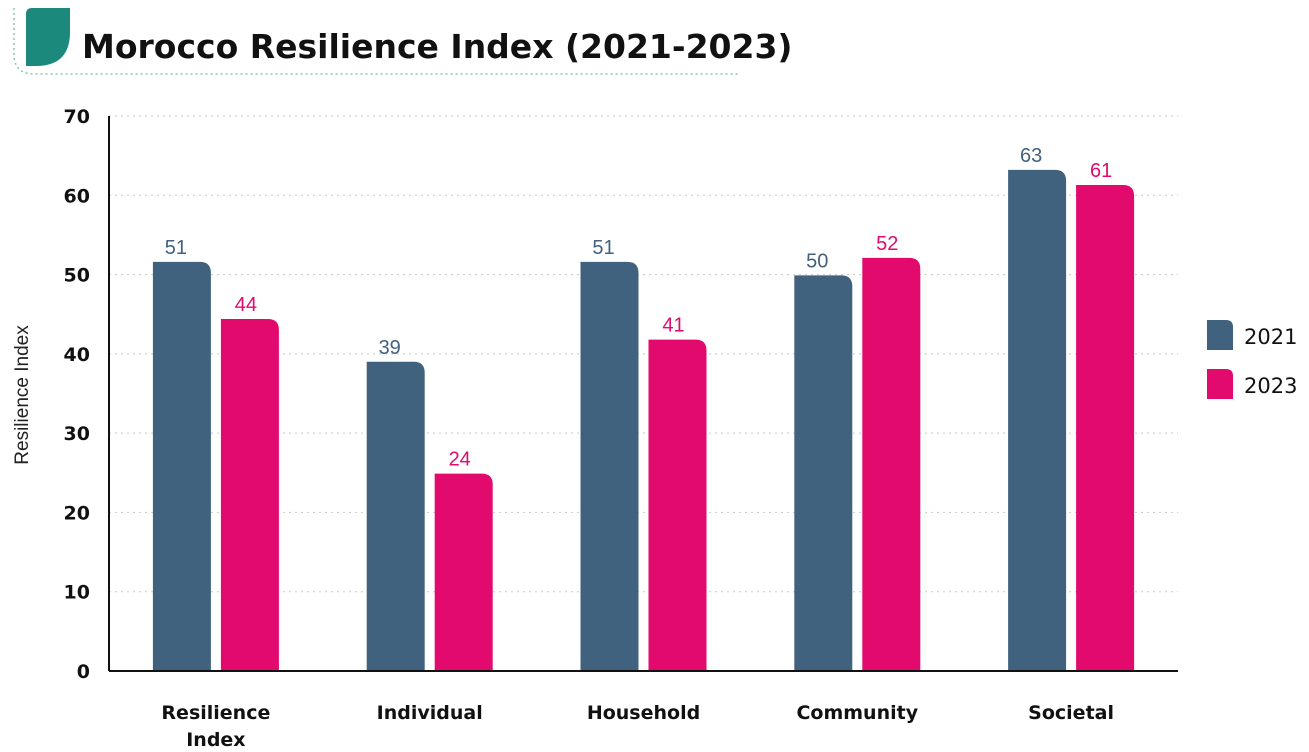 Image resolution: width=1309 pixels, height=752 pixels. Describe the element at coordinates (77, 117) in the screenshot. I see `y-tick-label: 70` at that location.